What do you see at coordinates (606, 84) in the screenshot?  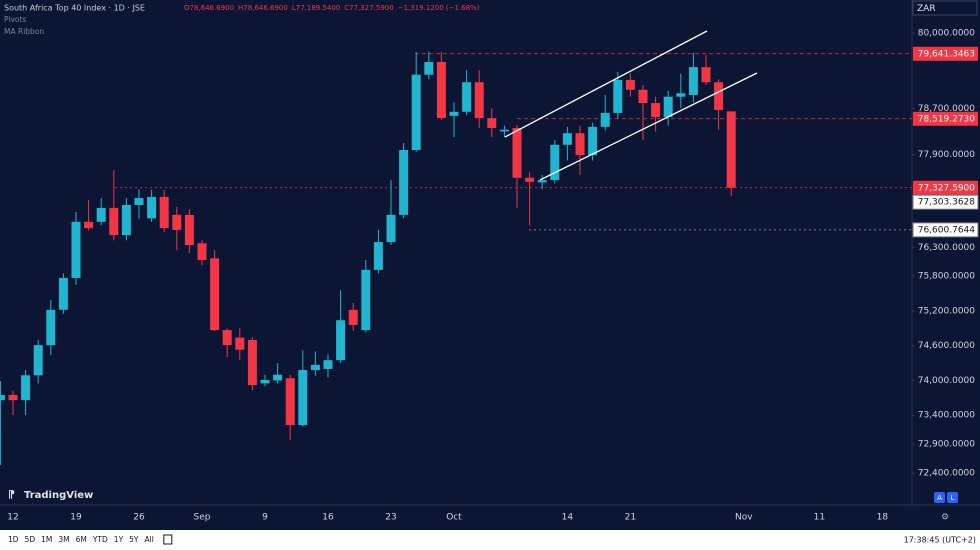 I see `channel-upper` at bounding box center [606, 84].